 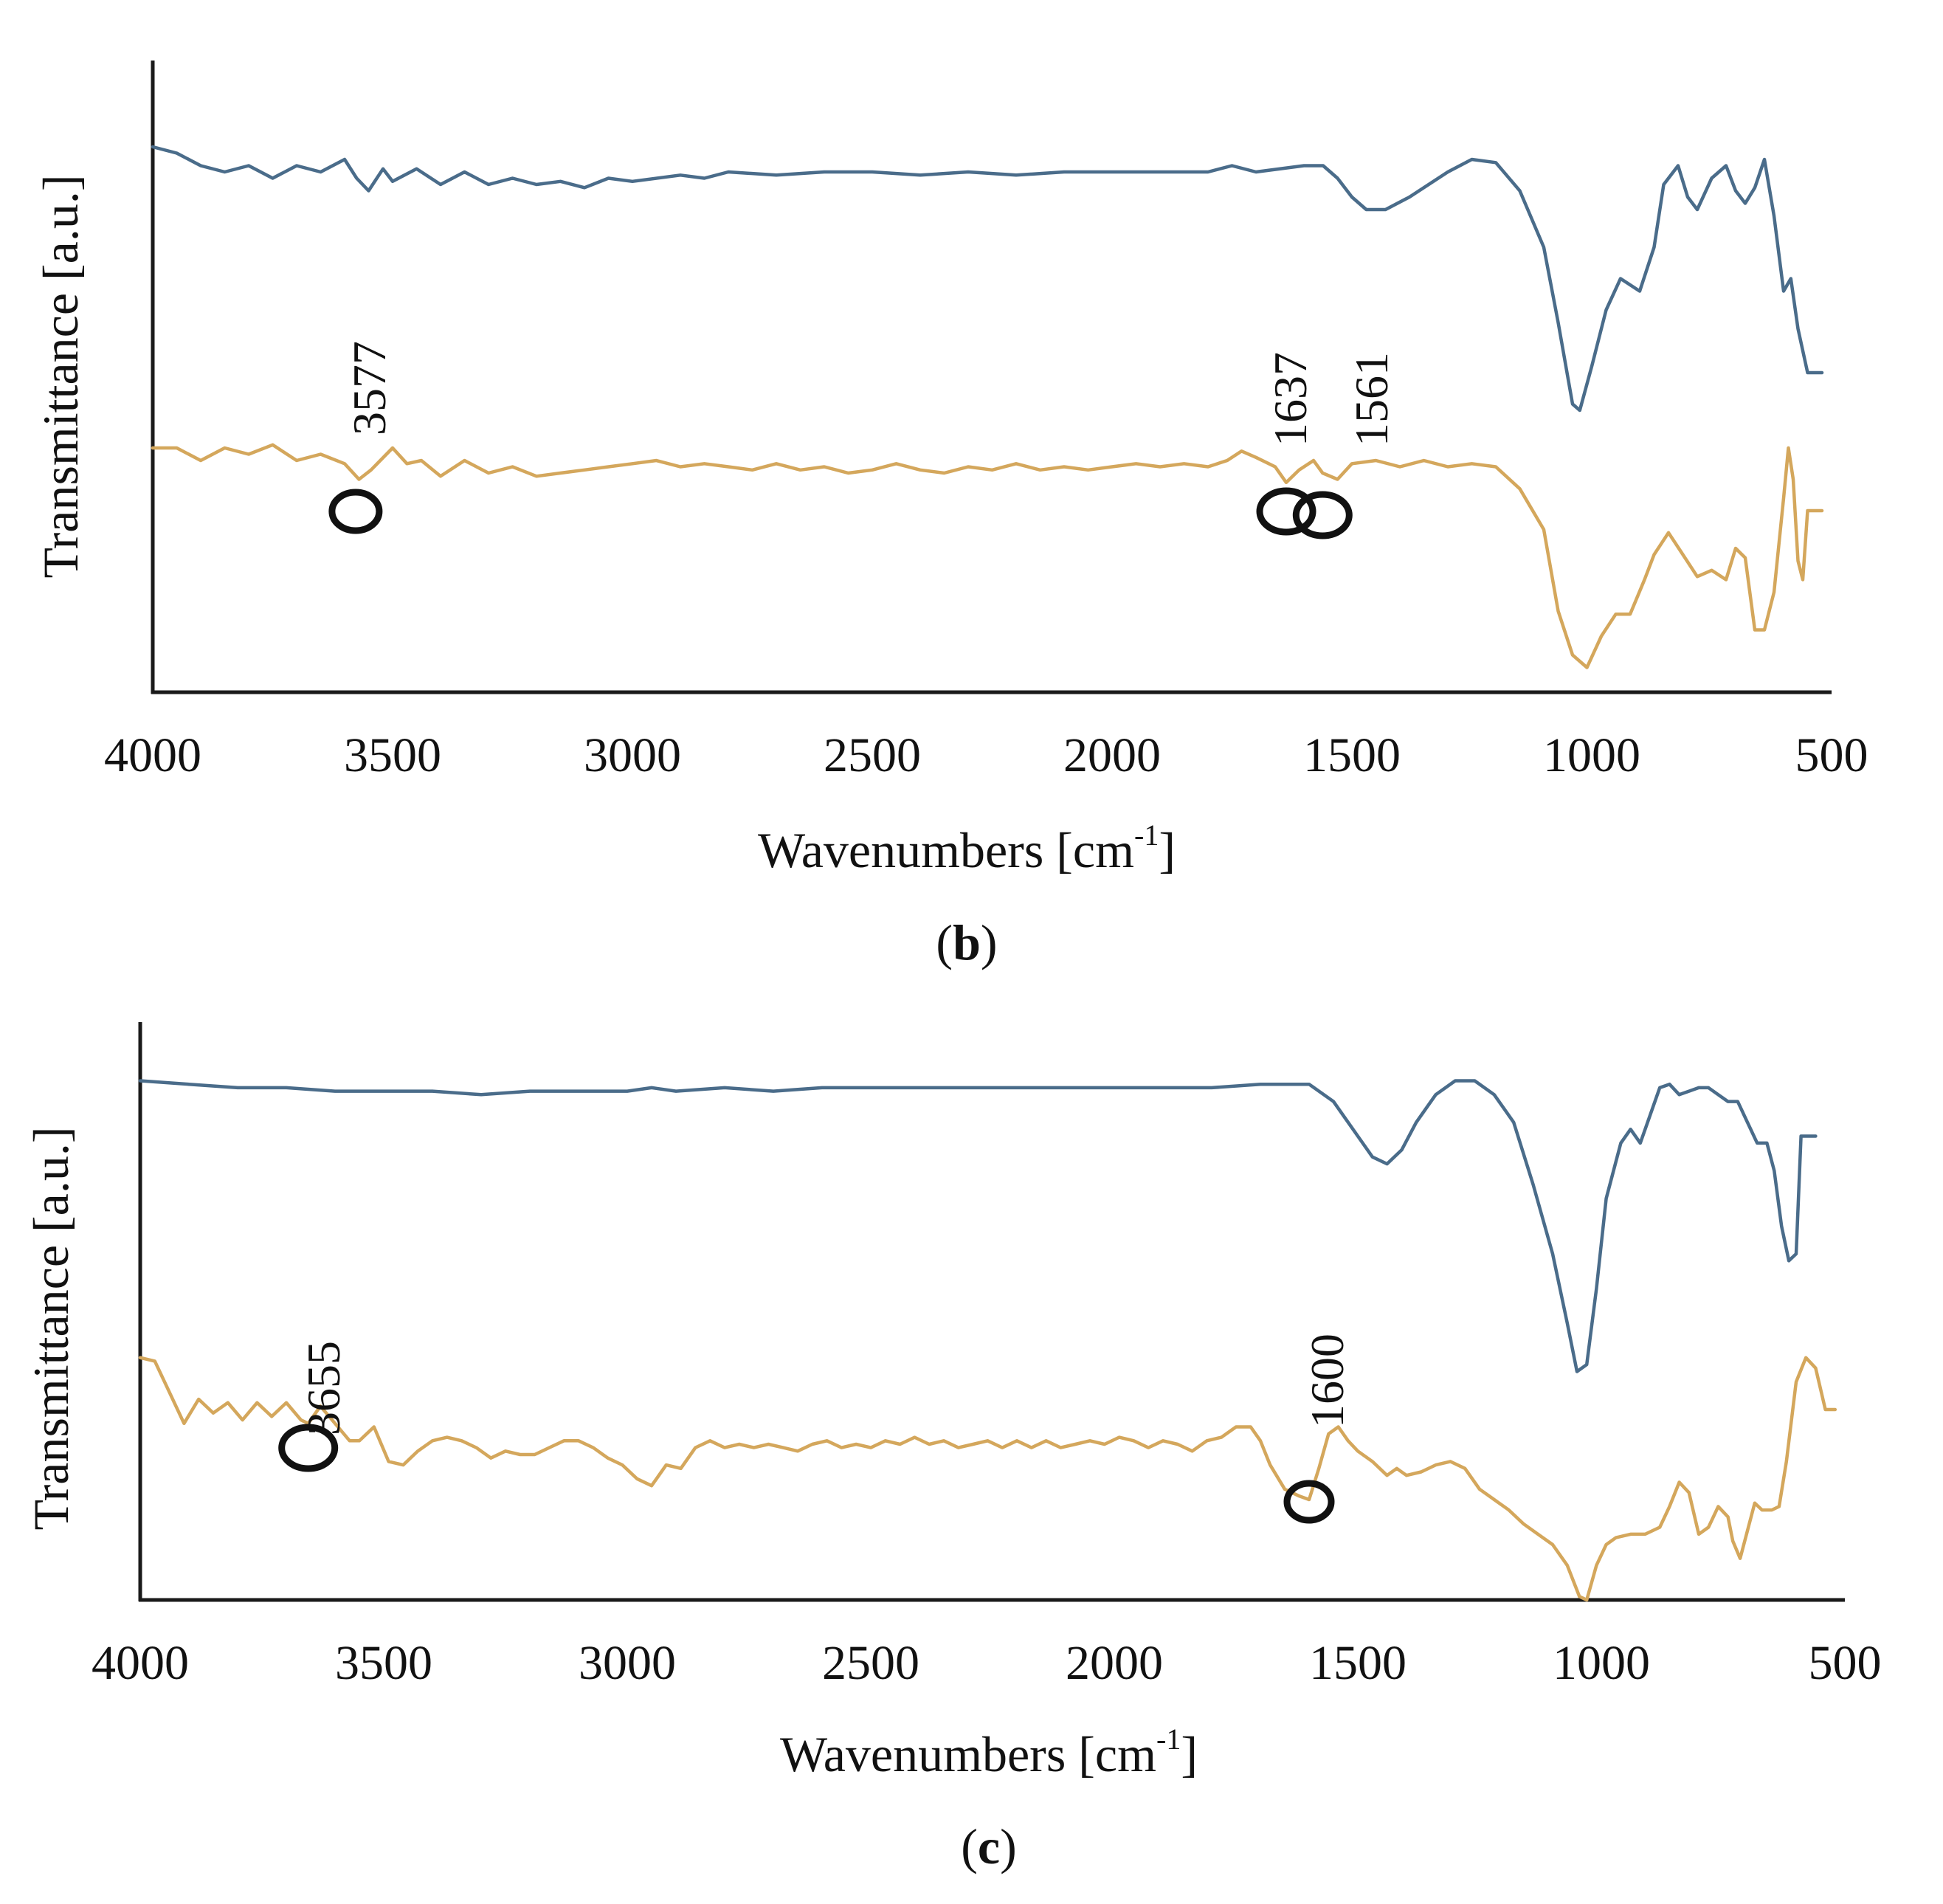 What do you see at coordinates (1327, 1381) in the screenshot?
I see `peak-label: 1600` at bounding box center [1327, 1381].